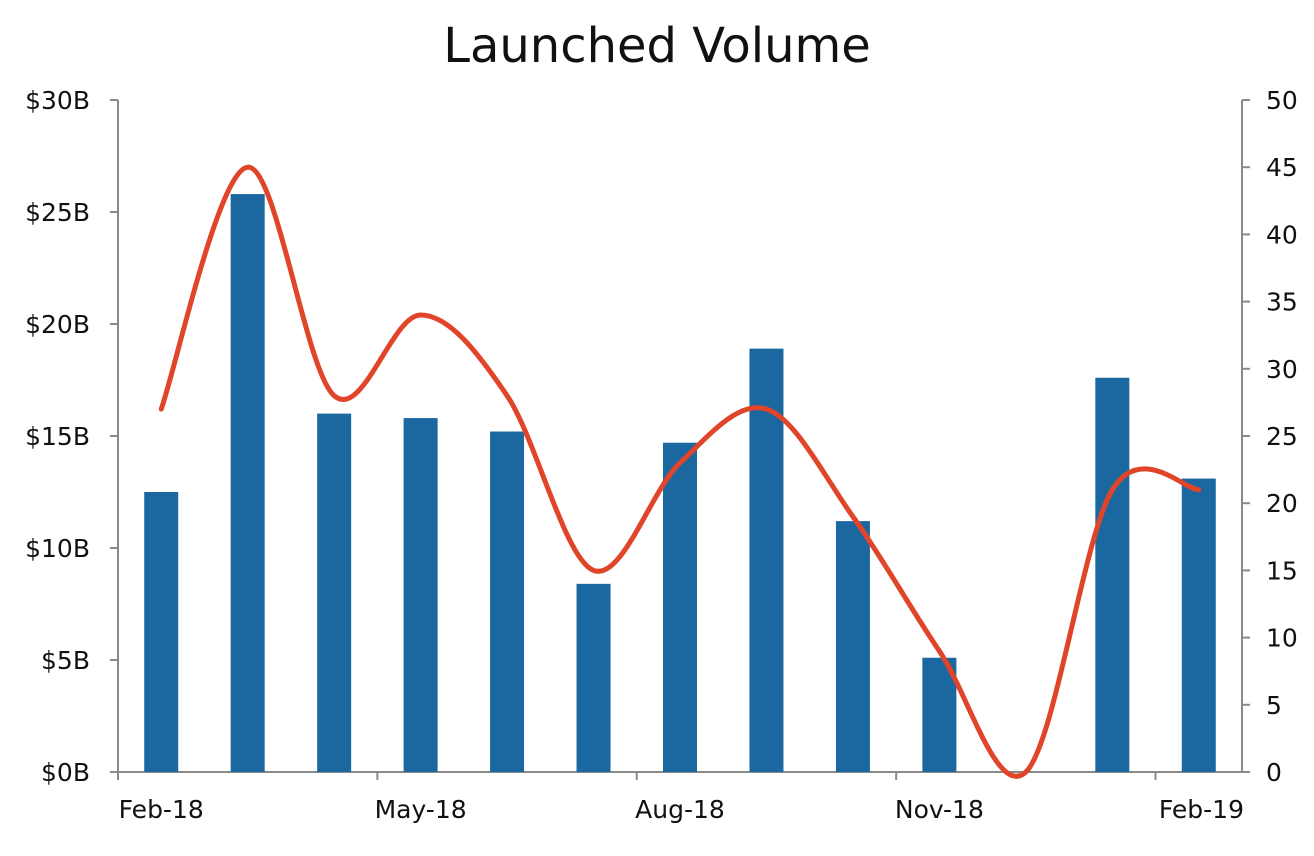  Describe the element at coordinates (1282, 638) in the screenshot. I see `y-right-tick-label: 10` at that location.